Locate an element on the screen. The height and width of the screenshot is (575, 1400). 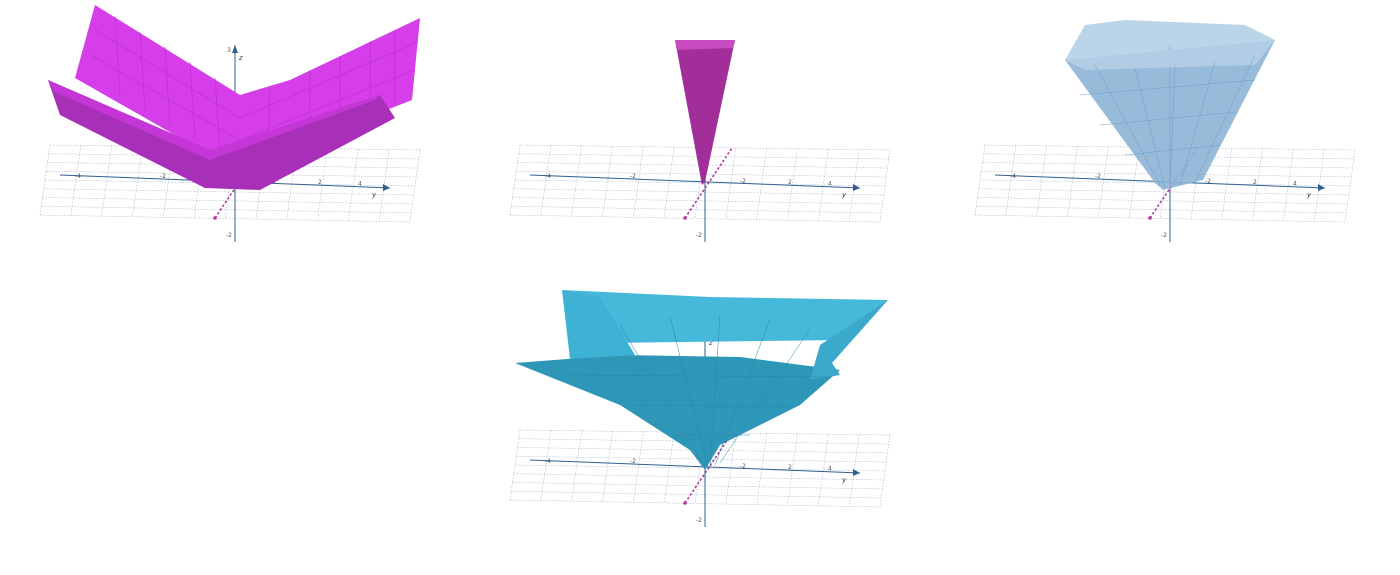
surface-cone-rim is located at coordinates (1170, 45).